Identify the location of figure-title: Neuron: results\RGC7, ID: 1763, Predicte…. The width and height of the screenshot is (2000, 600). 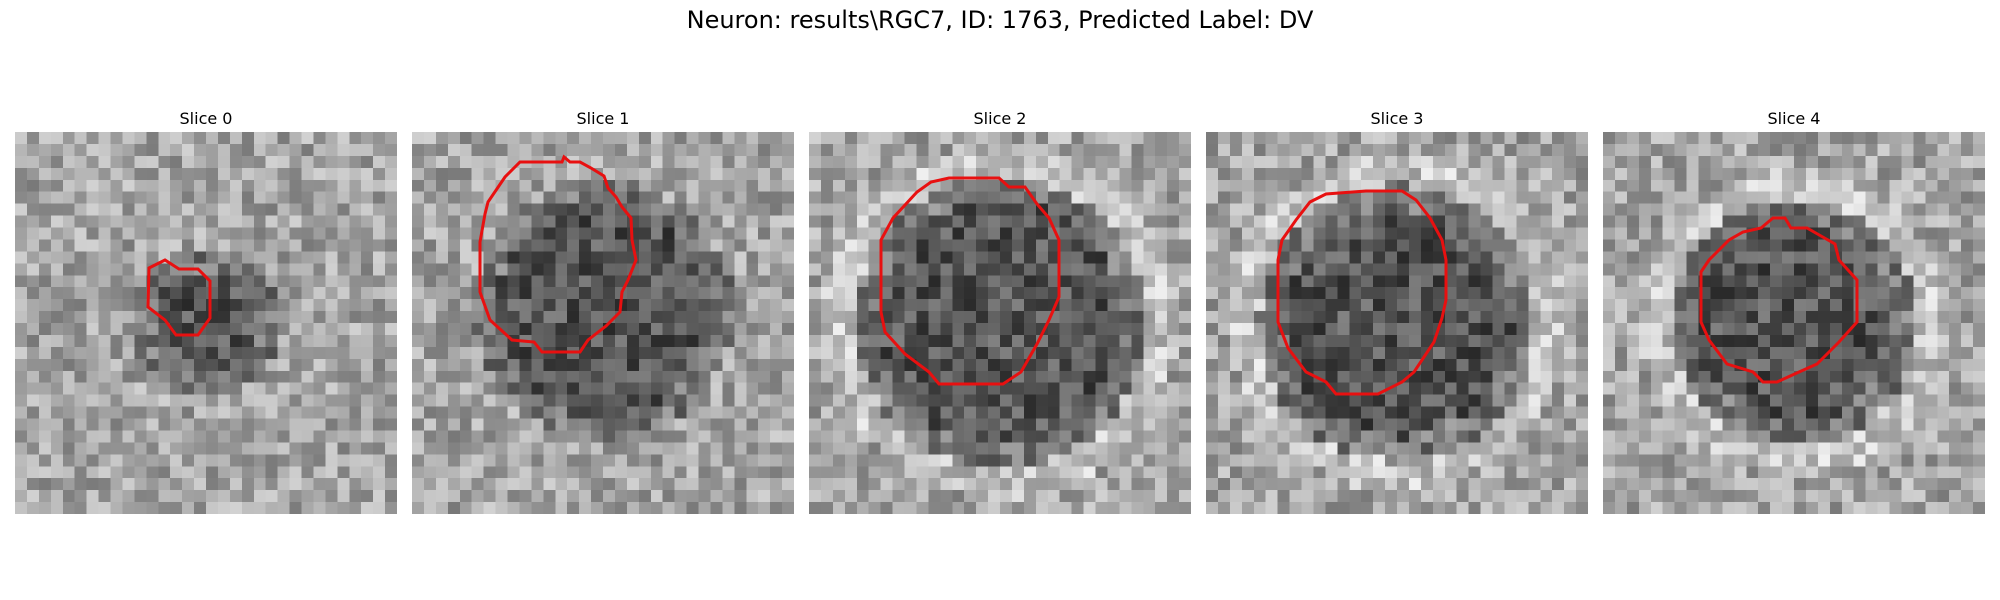
(1000, 20).